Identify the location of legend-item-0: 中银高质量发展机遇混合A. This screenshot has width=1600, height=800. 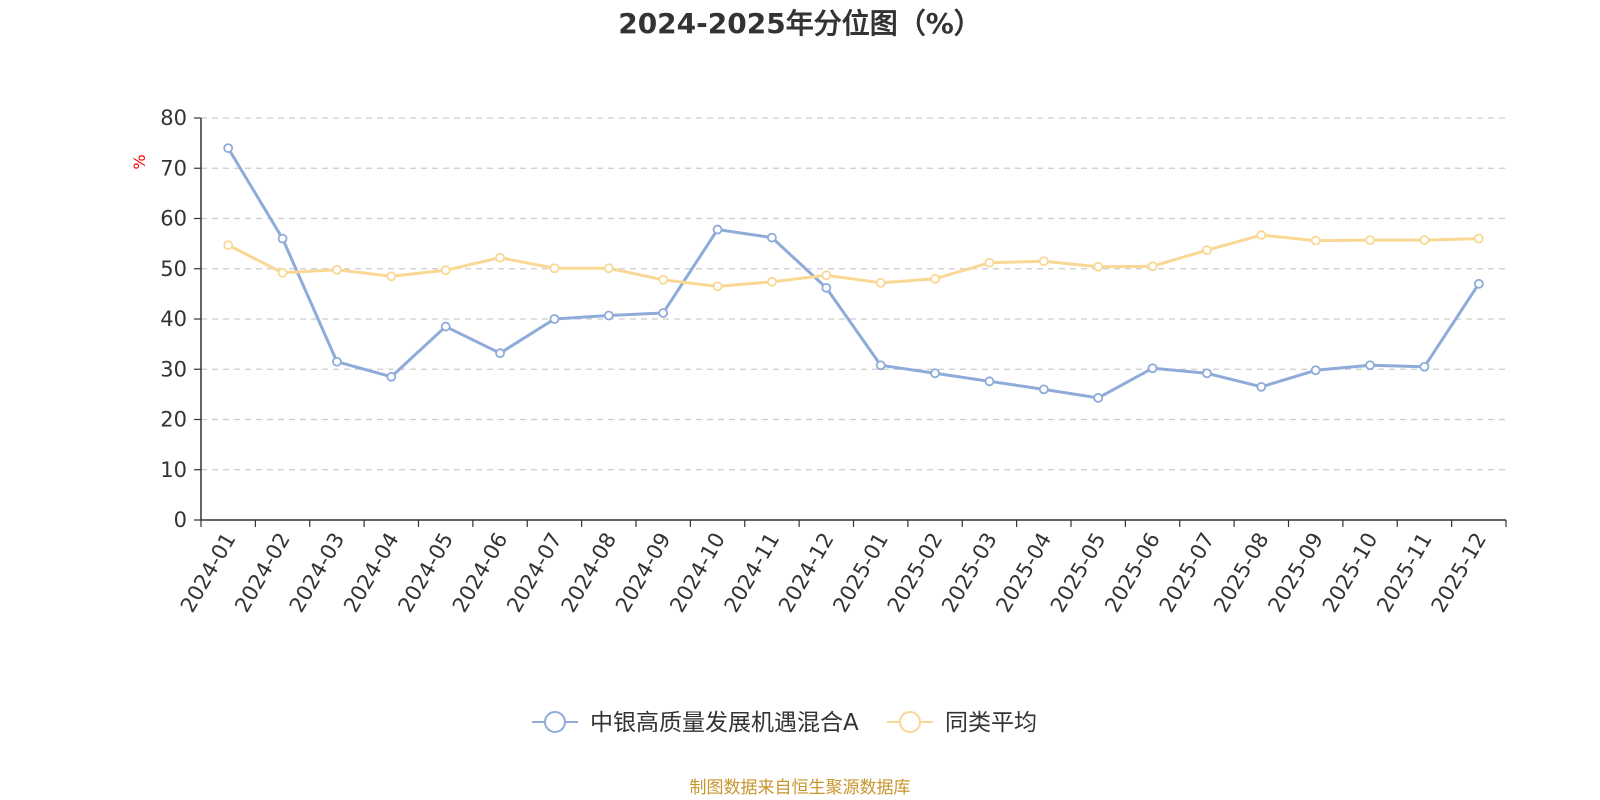
(695, 723).